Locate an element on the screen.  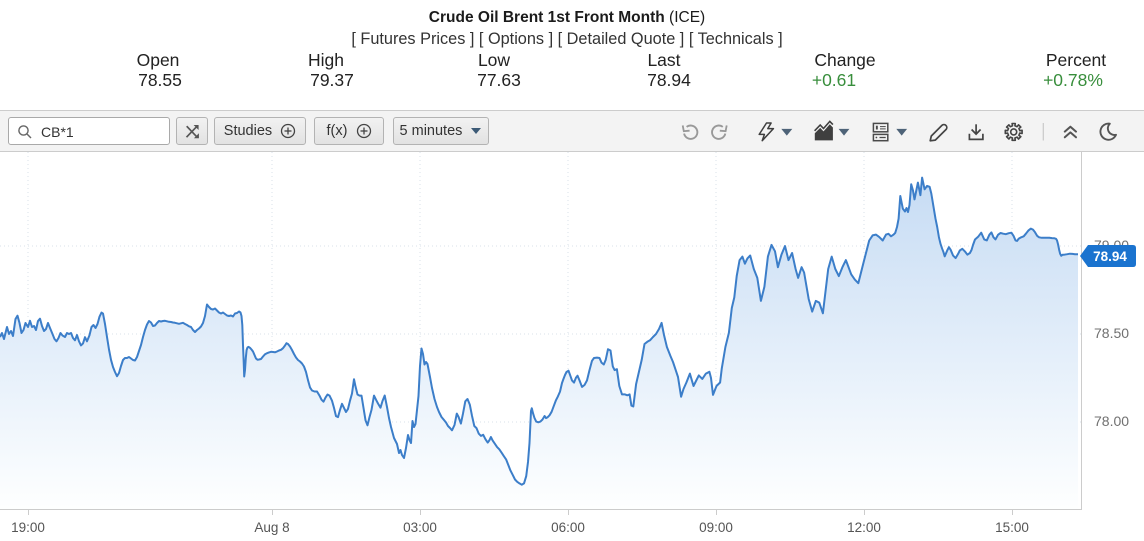
svg-text: 78.94 is located at coordinates (1110, 256).